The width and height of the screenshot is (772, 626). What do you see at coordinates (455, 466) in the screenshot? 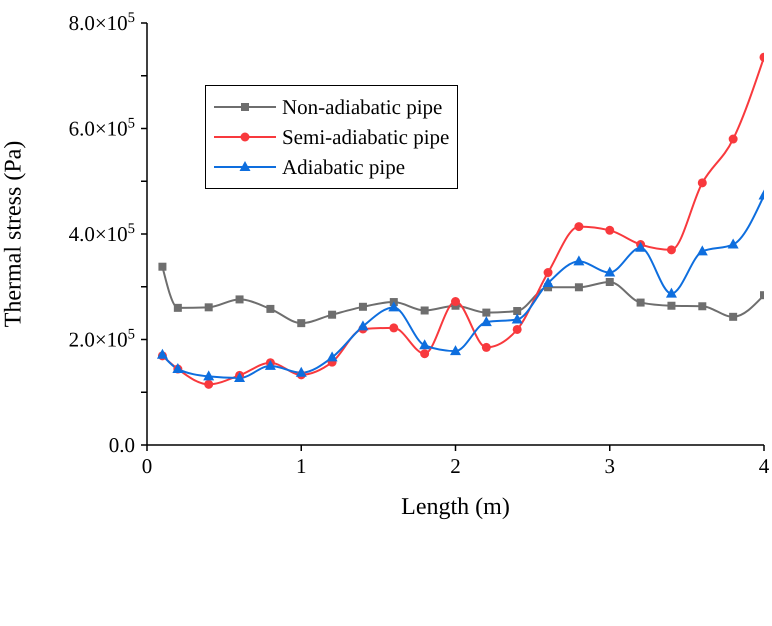
I see `x-tick-label: 2` at bounding box center [455, 466].